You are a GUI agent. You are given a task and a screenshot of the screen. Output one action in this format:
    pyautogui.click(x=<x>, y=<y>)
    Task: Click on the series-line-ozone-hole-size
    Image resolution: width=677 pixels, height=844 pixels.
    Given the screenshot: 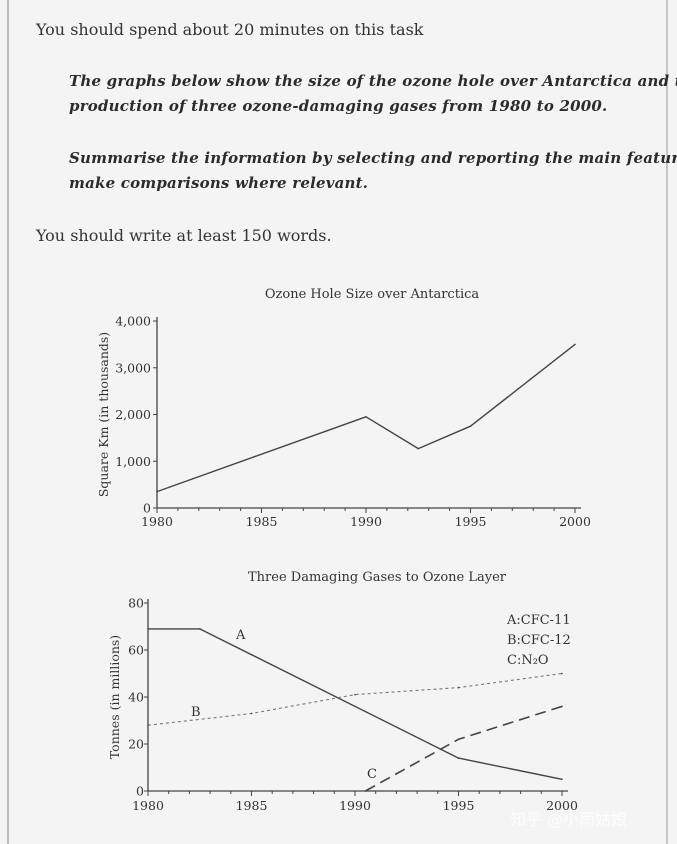 What is the action you would take?
    pyautogui.click(x=366, y=417)
    